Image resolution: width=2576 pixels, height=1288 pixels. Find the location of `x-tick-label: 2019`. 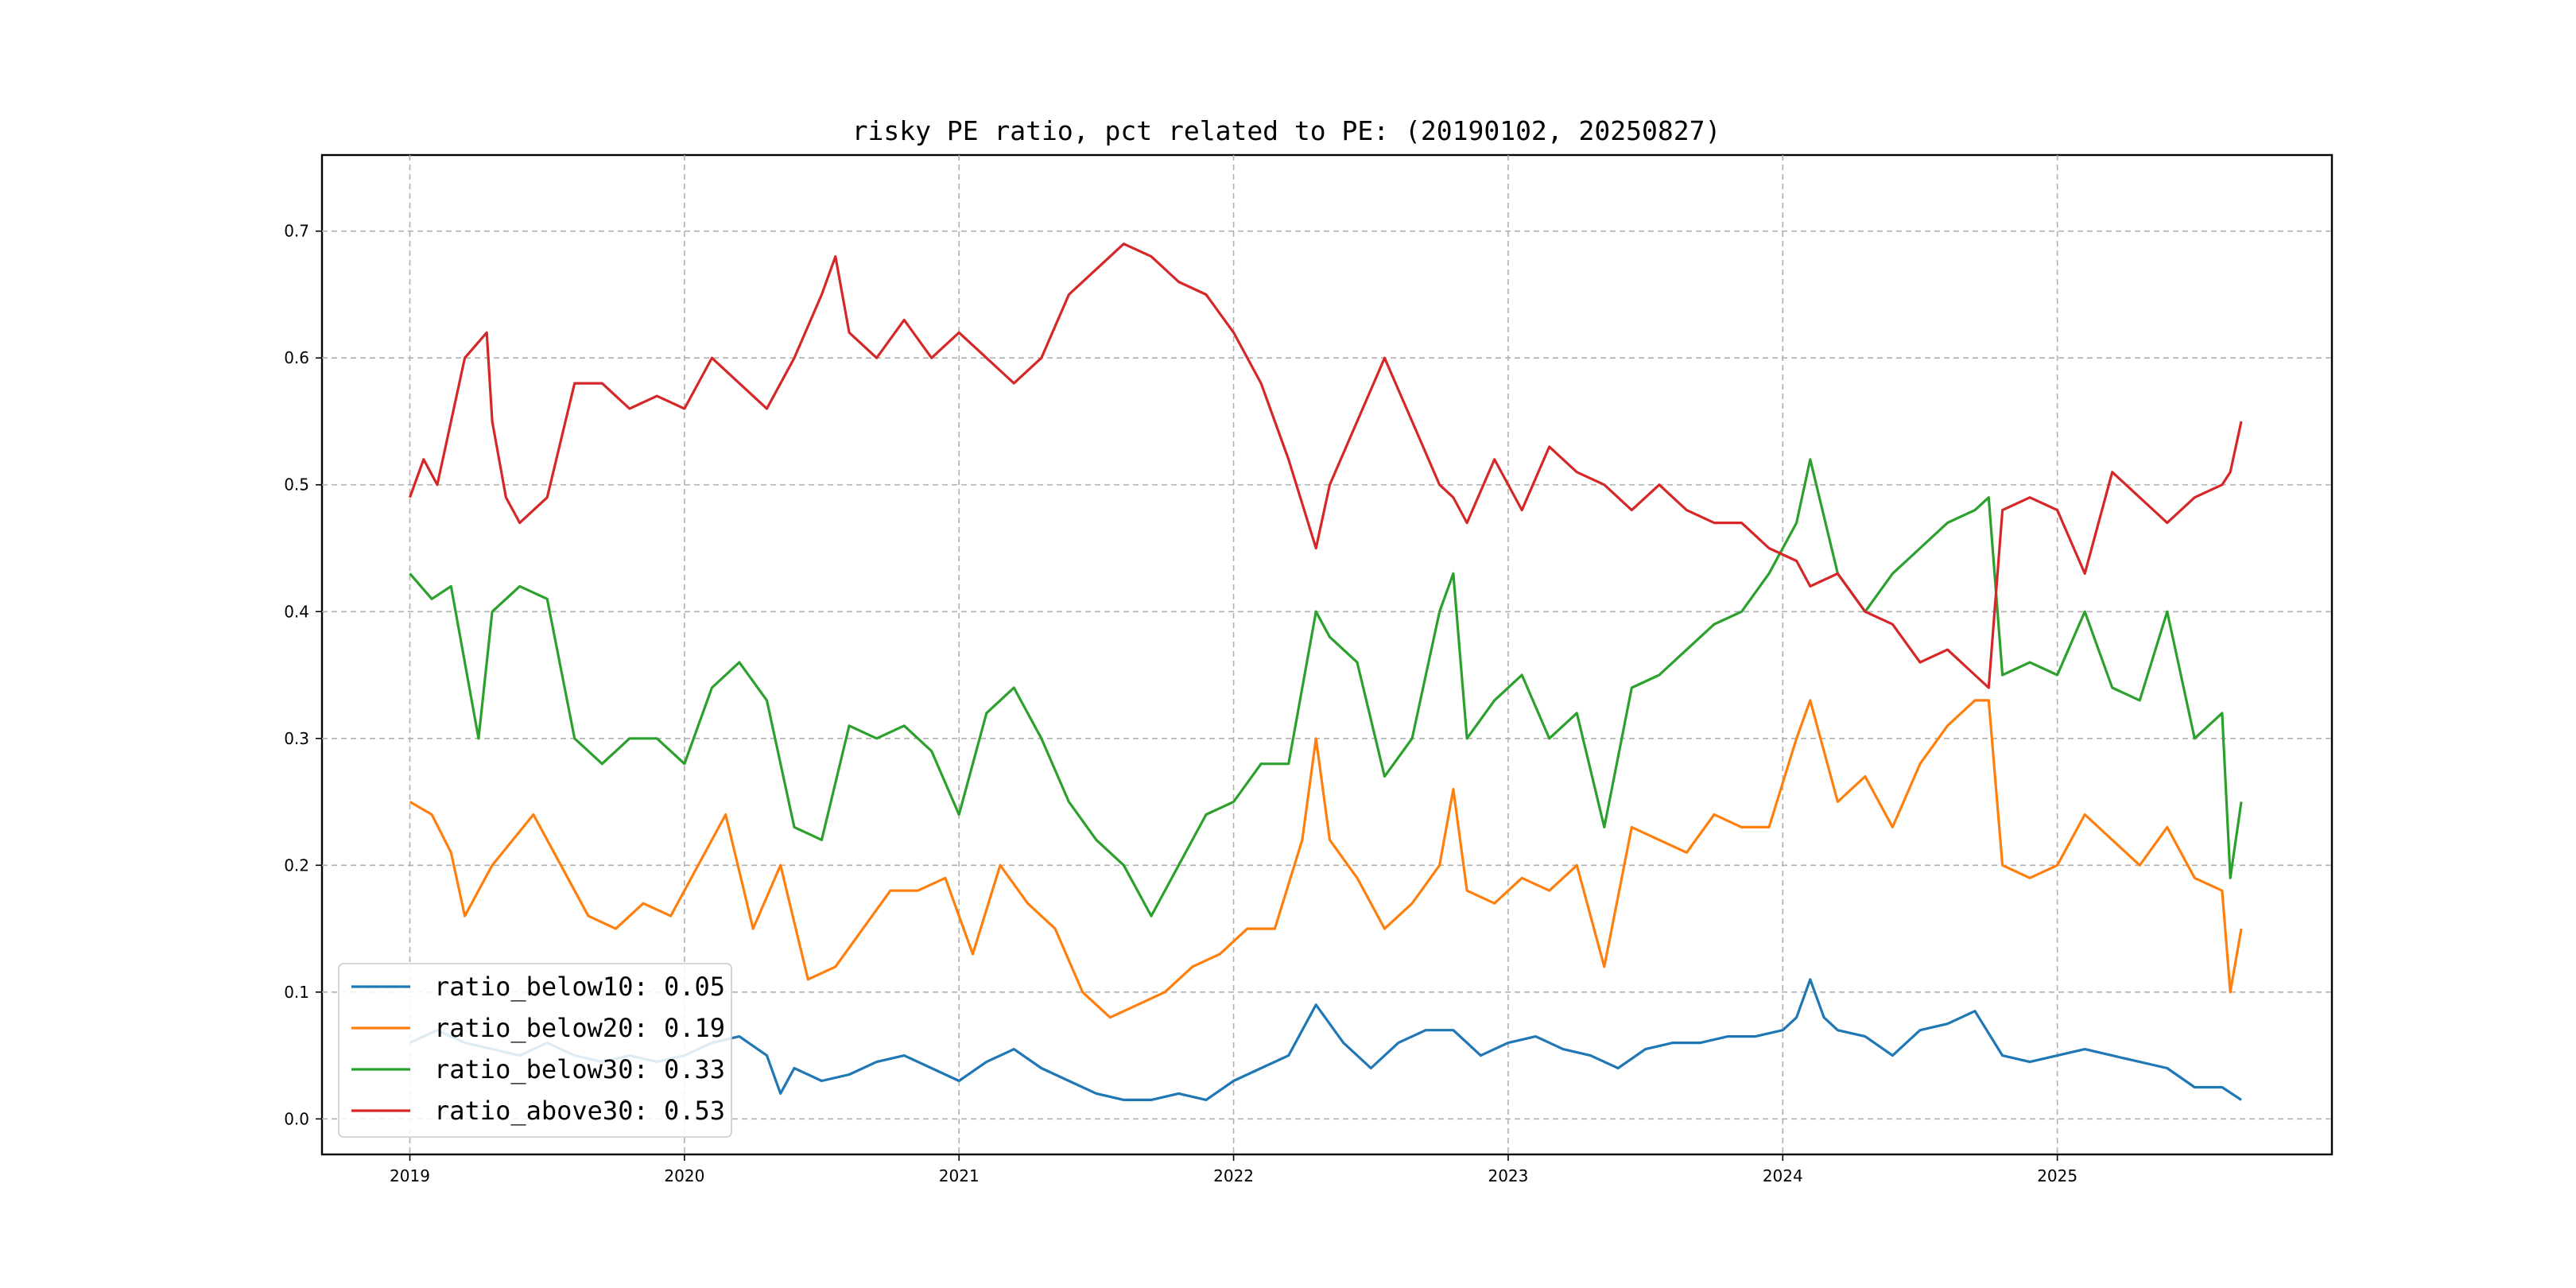

x-tick-label: 2019 is located at coordinates (410, 1175).